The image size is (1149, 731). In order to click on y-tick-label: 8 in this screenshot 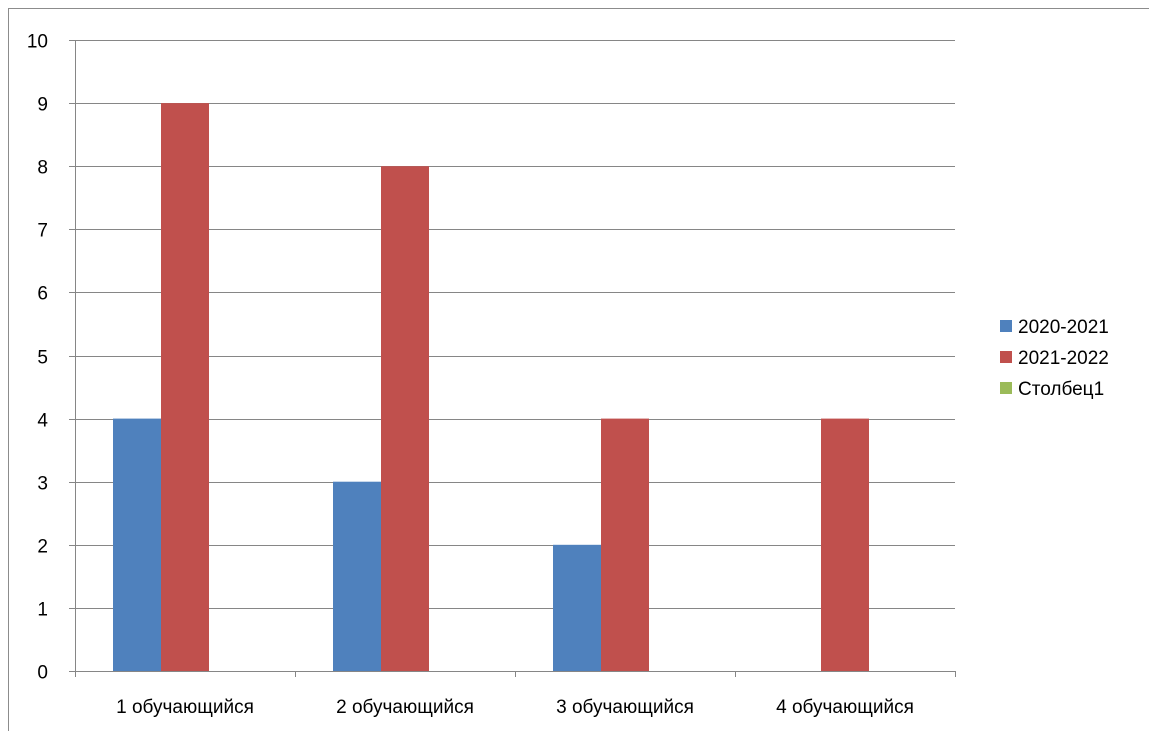, I will do `click(42, 168)`.